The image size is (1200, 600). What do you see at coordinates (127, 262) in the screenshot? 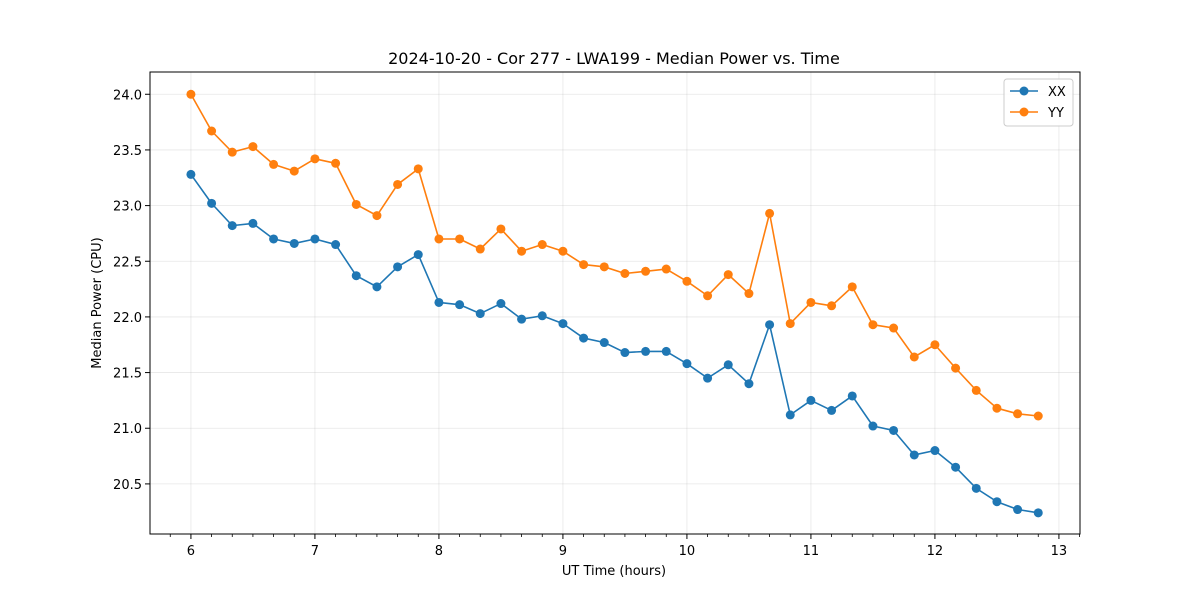
I see `y-tick-label: 22.5` at bounding box center [127, 262].